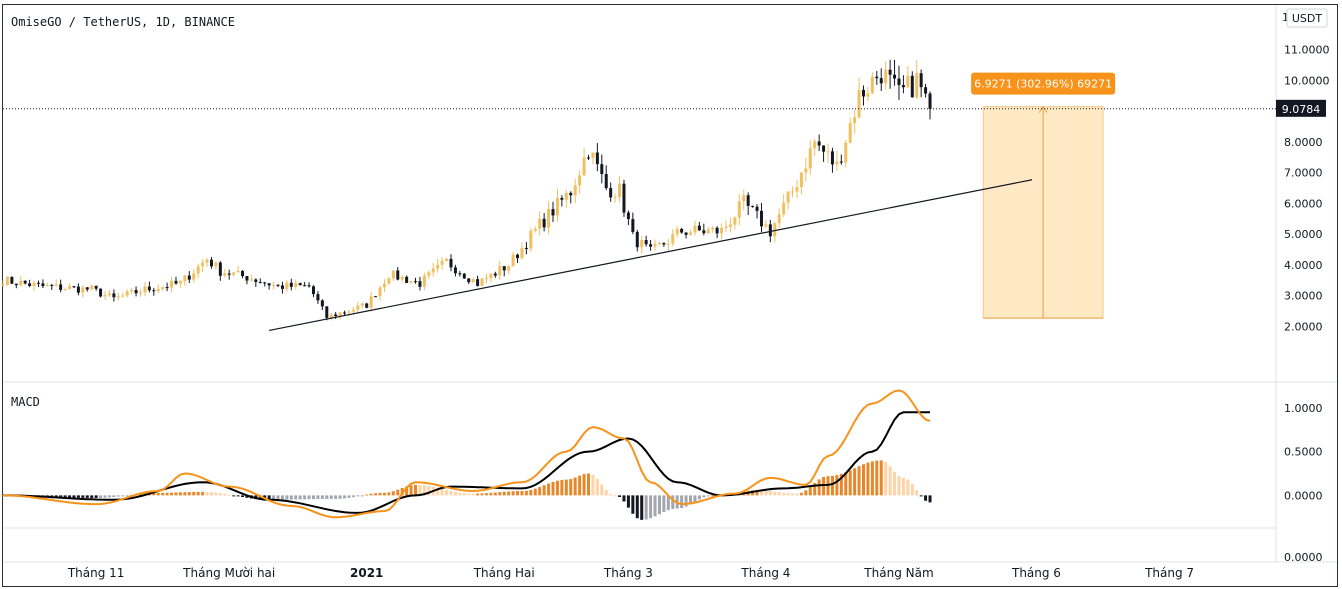 The image size is (1342, 589). Describe the element at coordinates (123, 22) in the screenshot. I see `symbol-title: OmiseGO / TetherUS, 1D, BINANCE` at that location.